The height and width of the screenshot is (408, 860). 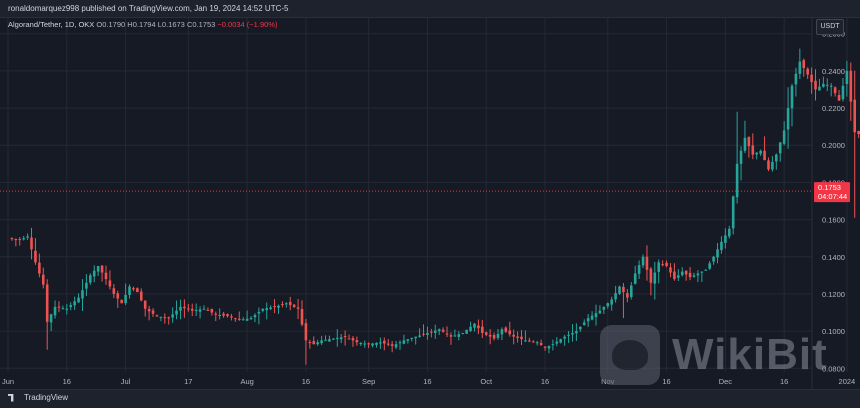 I want to click on price-tag-countdown: 04:07:44, so click(x=832, y=196).